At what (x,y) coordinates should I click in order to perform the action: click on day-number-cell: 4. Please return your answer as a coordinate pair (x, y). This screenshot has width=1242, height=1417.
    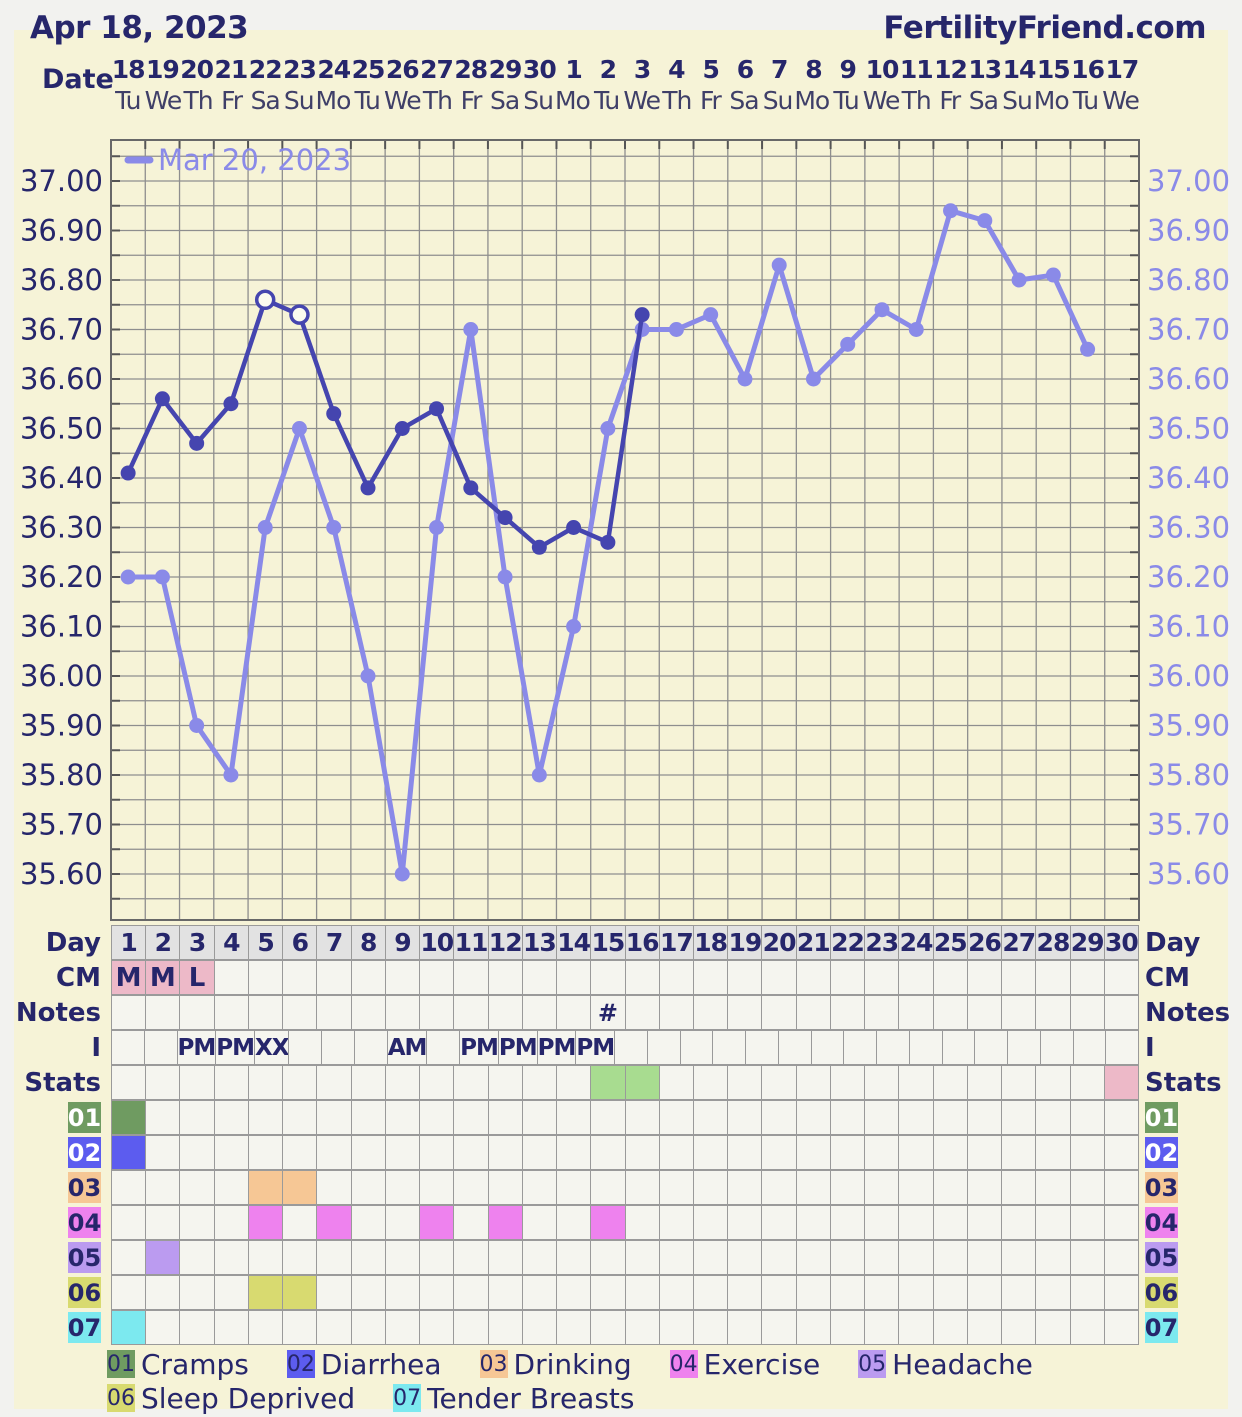
    Looking at the image, I should click on (231, 942).